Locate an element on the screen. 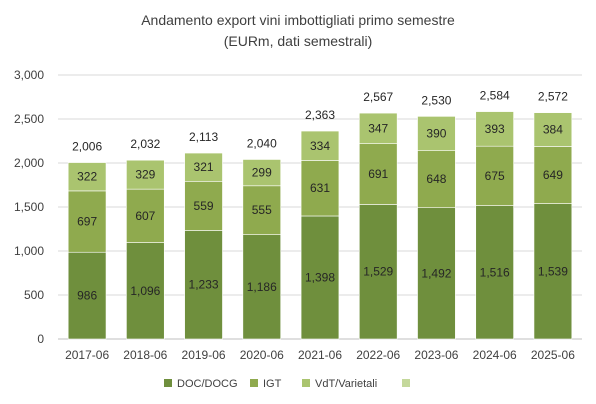 Image resolution: width=596 pixels, height=404 pixels. data-label: 390 is located at coordinates (436, 134).